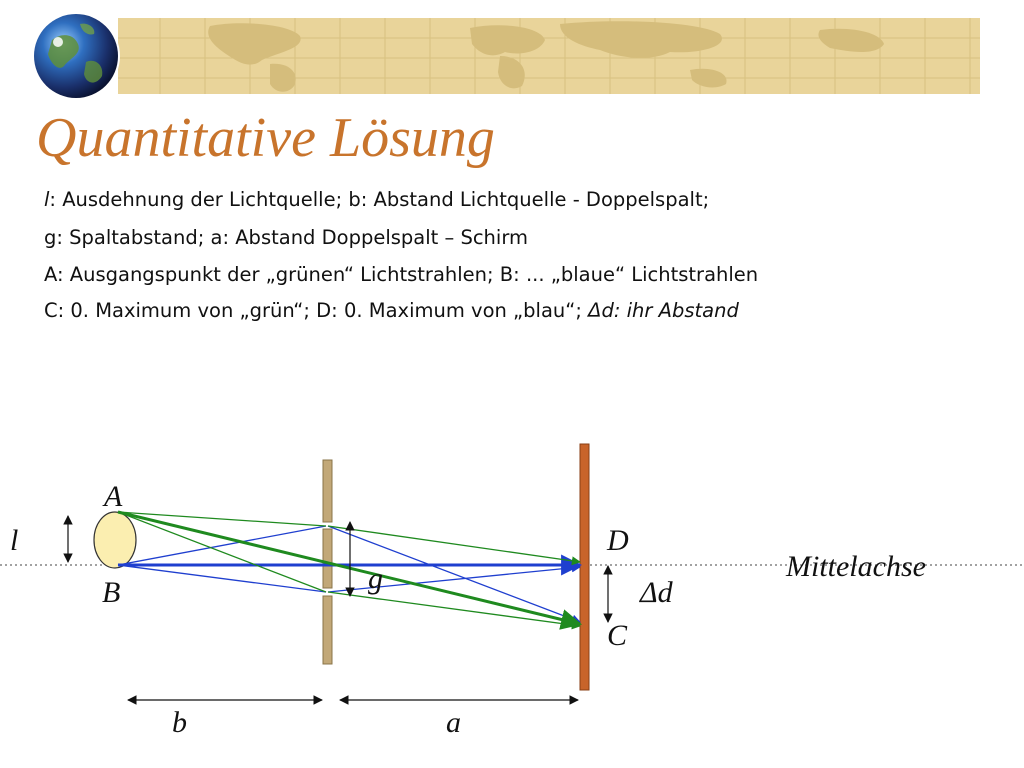 This screenshot has width=1024, height=768. I want to click on legend-line-4-italic: Δd: ihr Abstand, so click(663, 310).